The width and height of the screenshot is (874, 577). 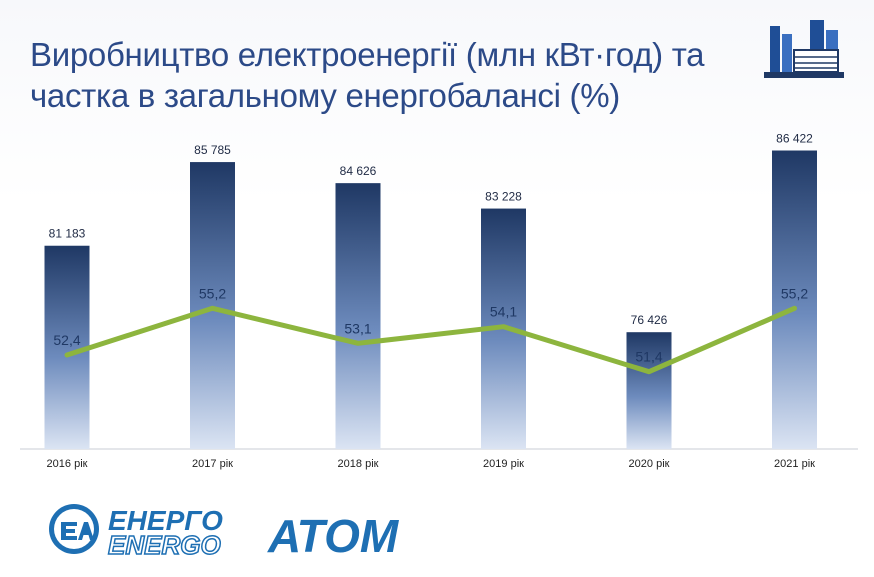 What do you see at coordinates (503, 197) in the screenshot?
I see `bar-value-label-3: 83 228` at bounding box center [503, 197].